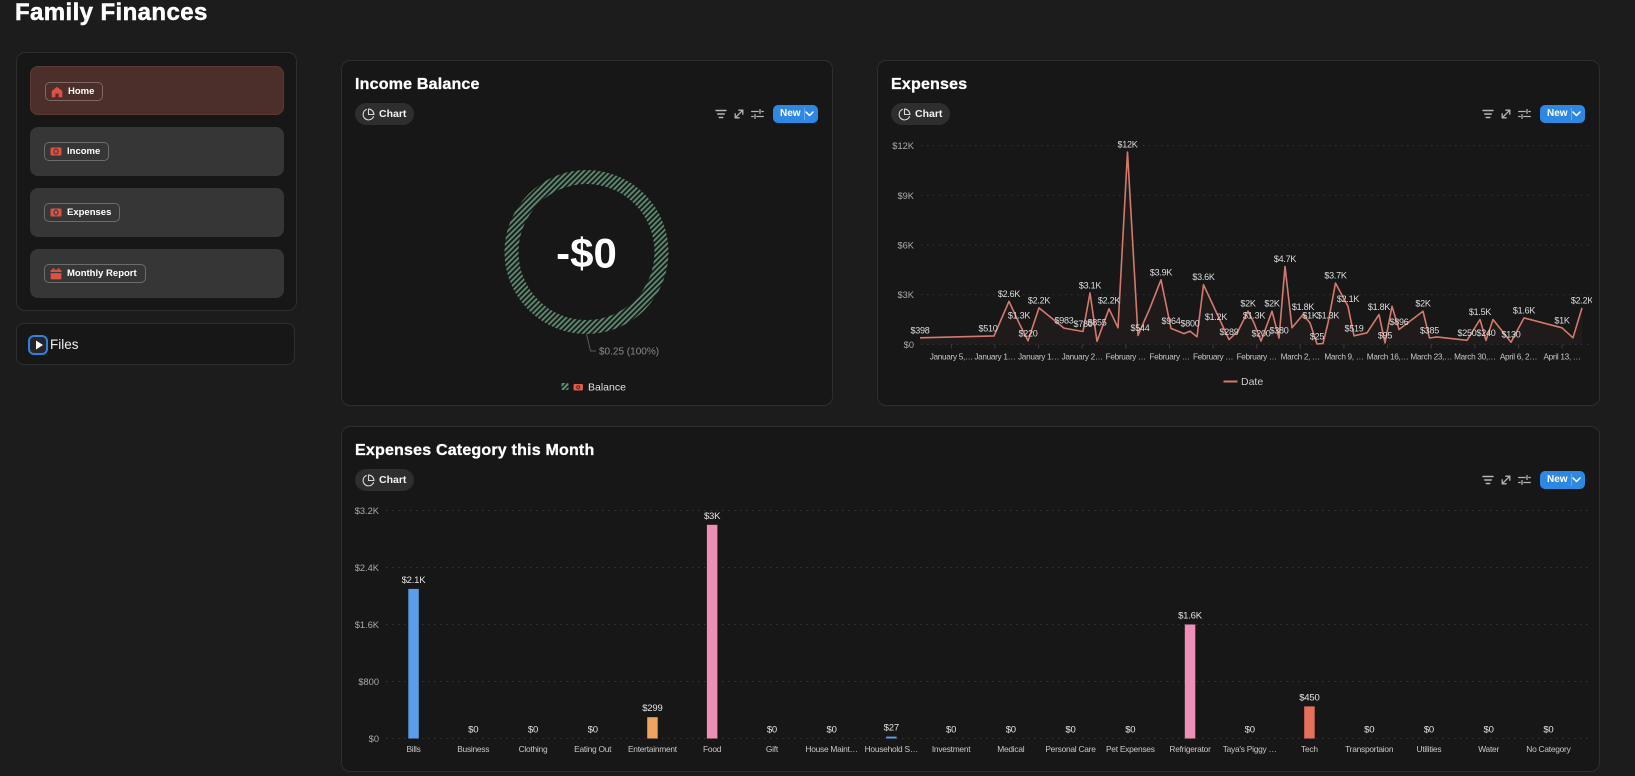 The image size is (1635, 776). I want to click on svg-text: Refrigerator, so click(1190, 749).